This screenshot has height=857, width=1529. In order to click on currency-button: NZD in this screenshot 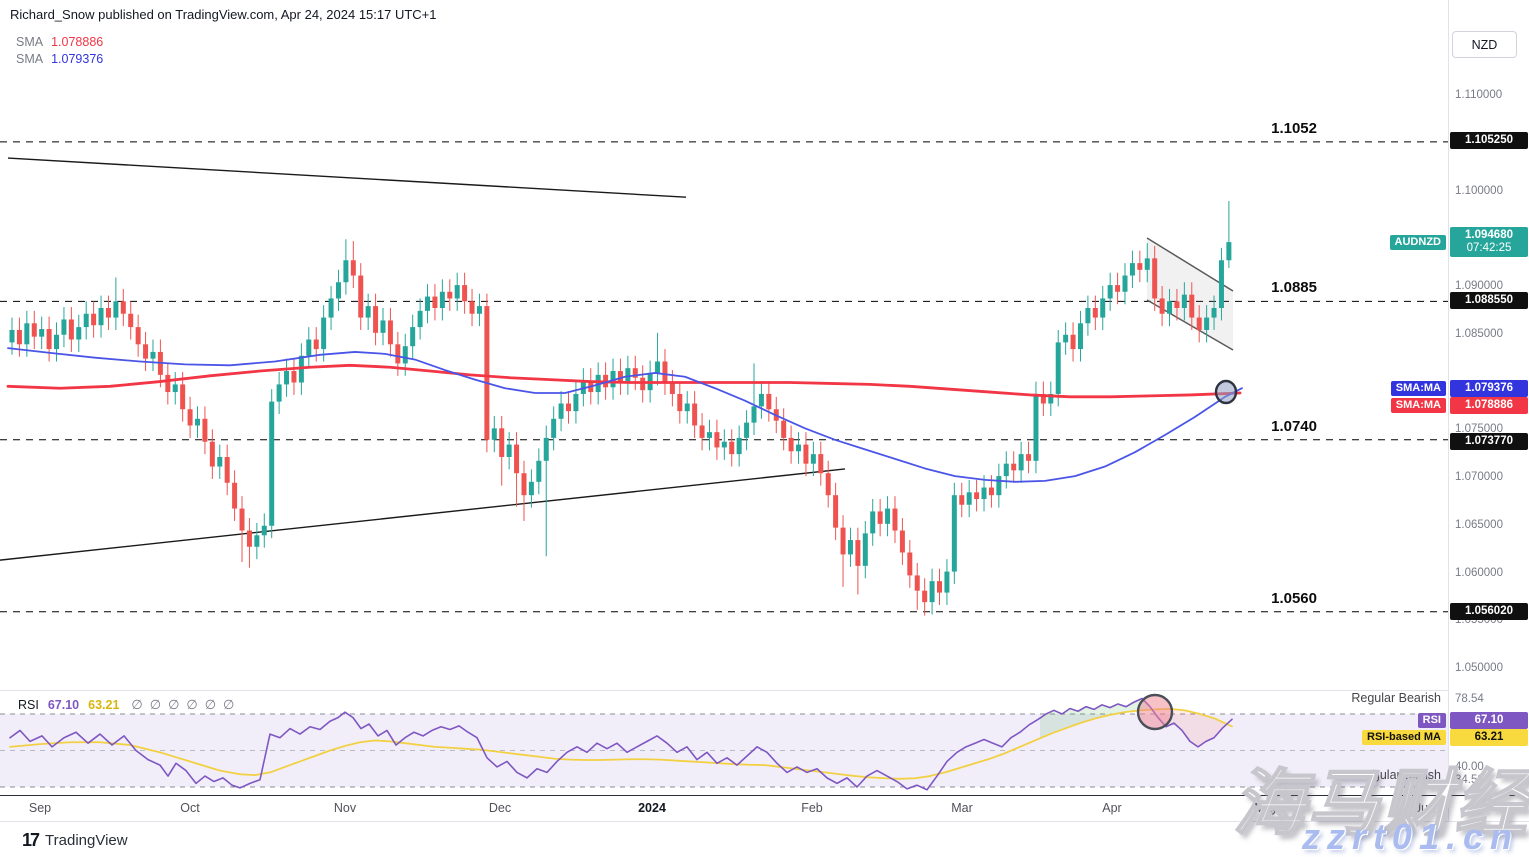, I will do `click(1484, 44)`.